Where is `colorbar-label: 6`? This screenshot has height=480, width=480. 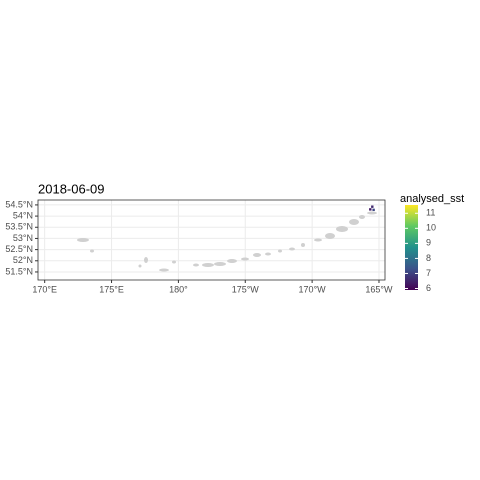 colorbar-label: 6 is located at coordinates (428, 288).